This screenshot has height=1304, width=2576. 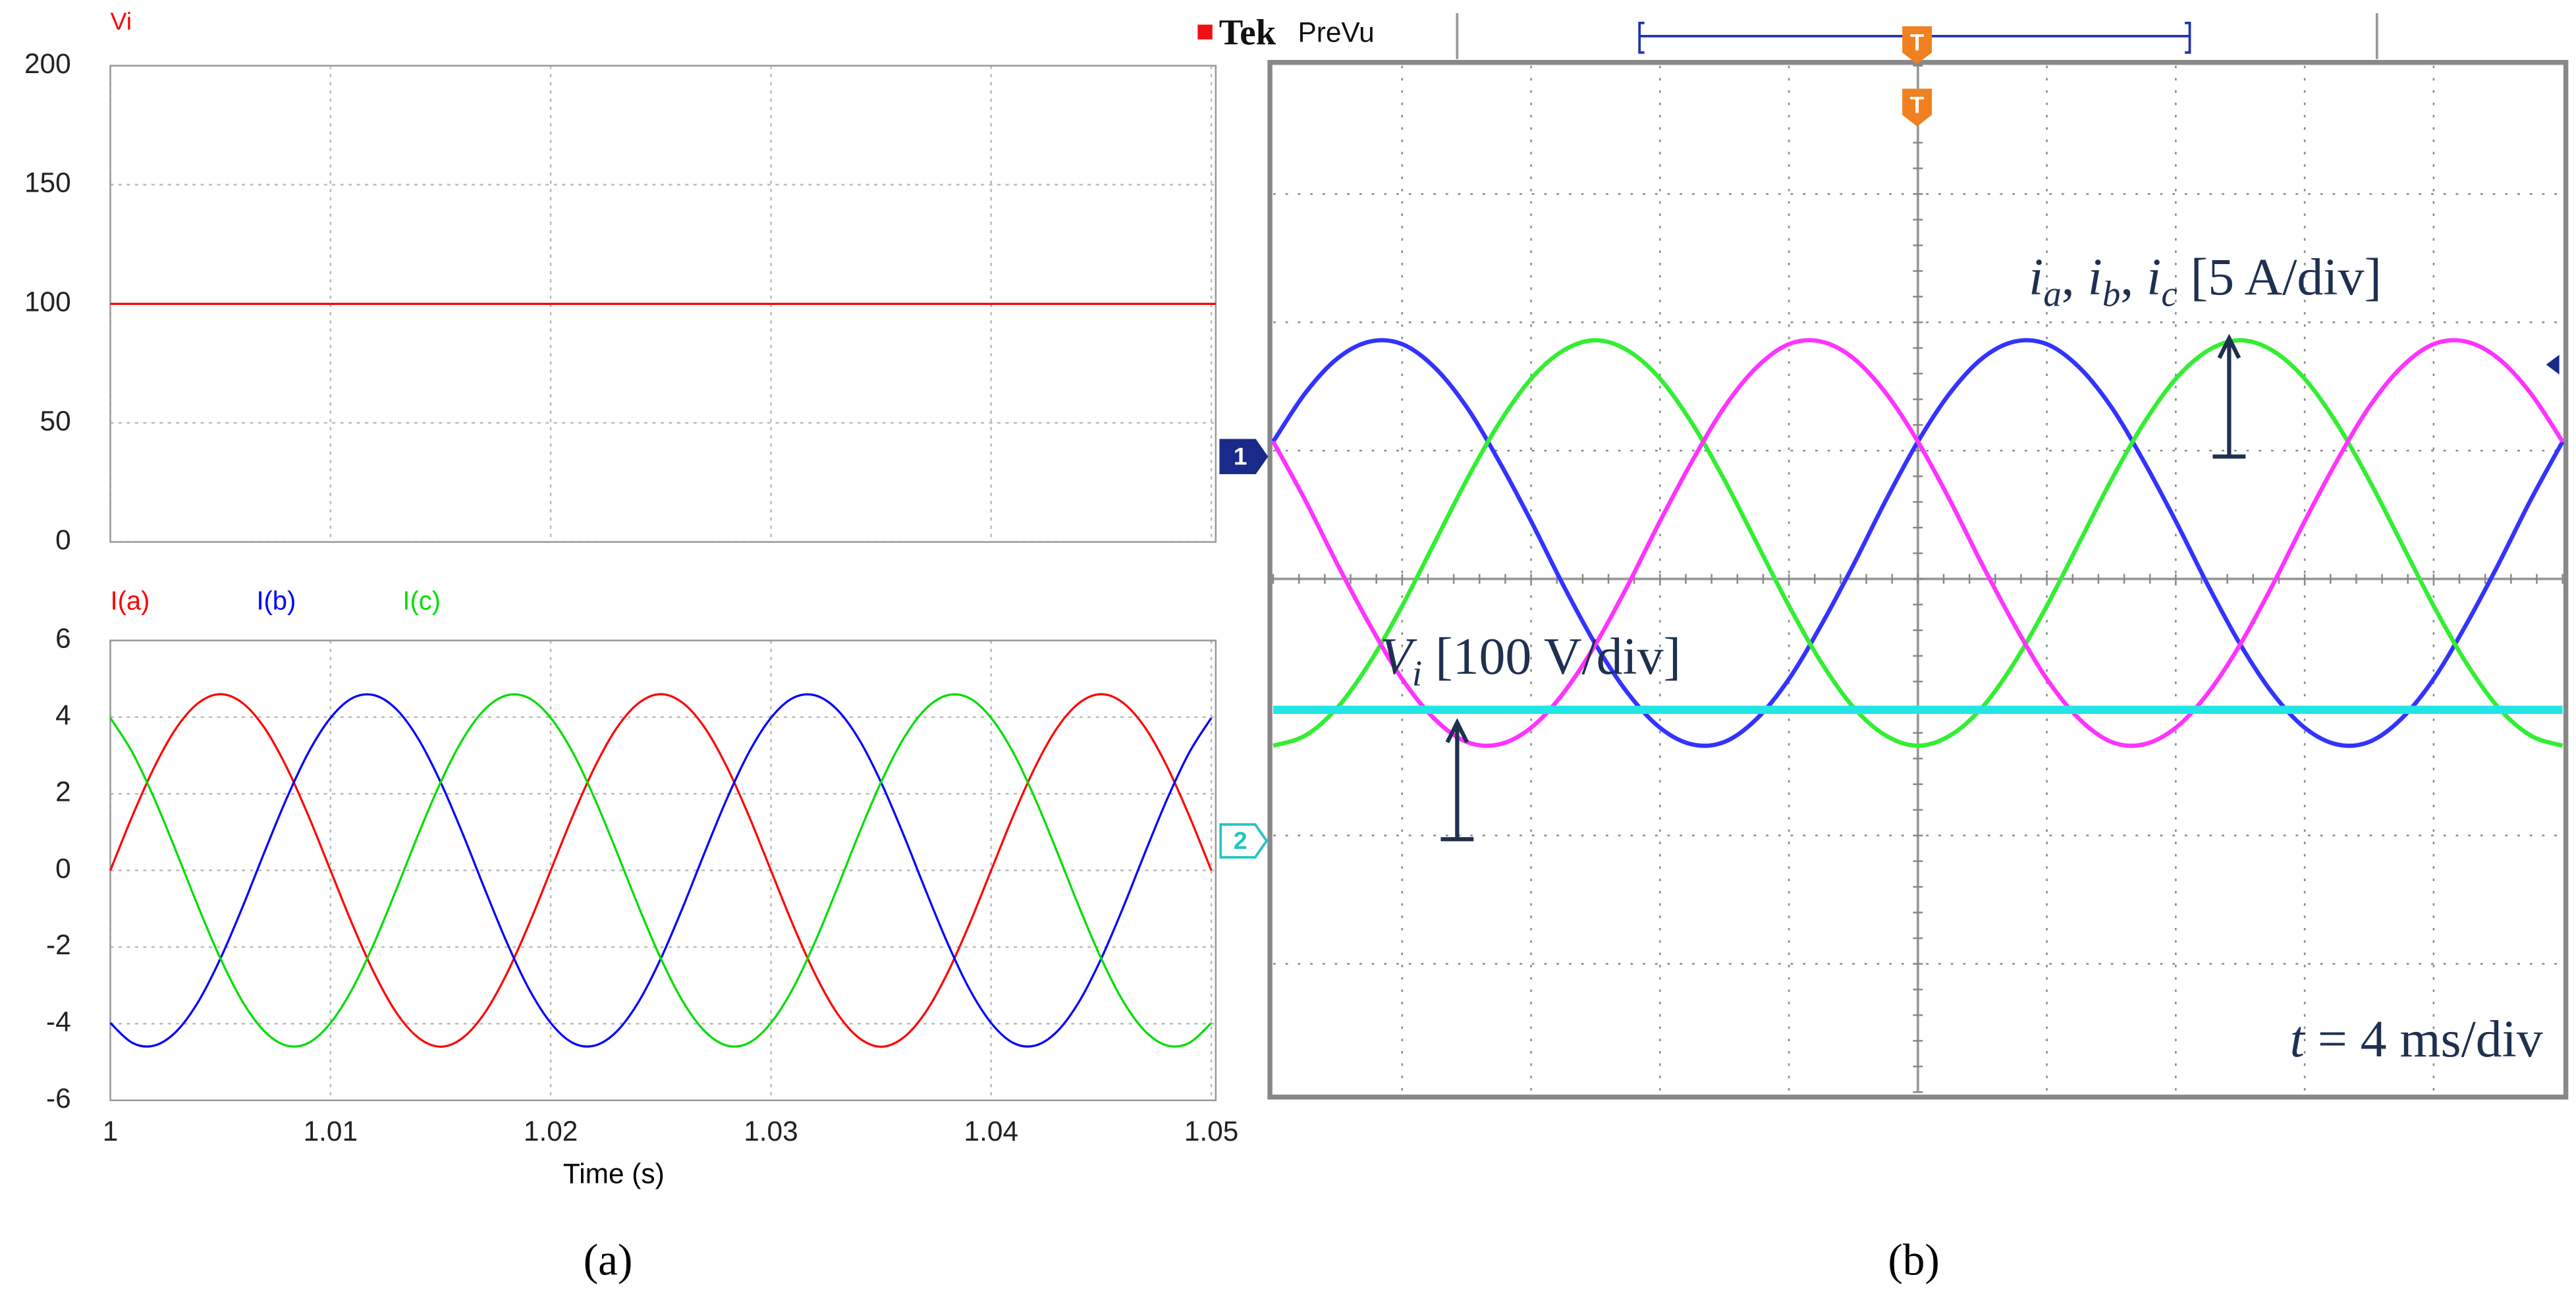 What do you see at coordinates (991, 1131) in the screenshot?
I see `x-tick-label: 1.04` at bounding box center [991, 1131].